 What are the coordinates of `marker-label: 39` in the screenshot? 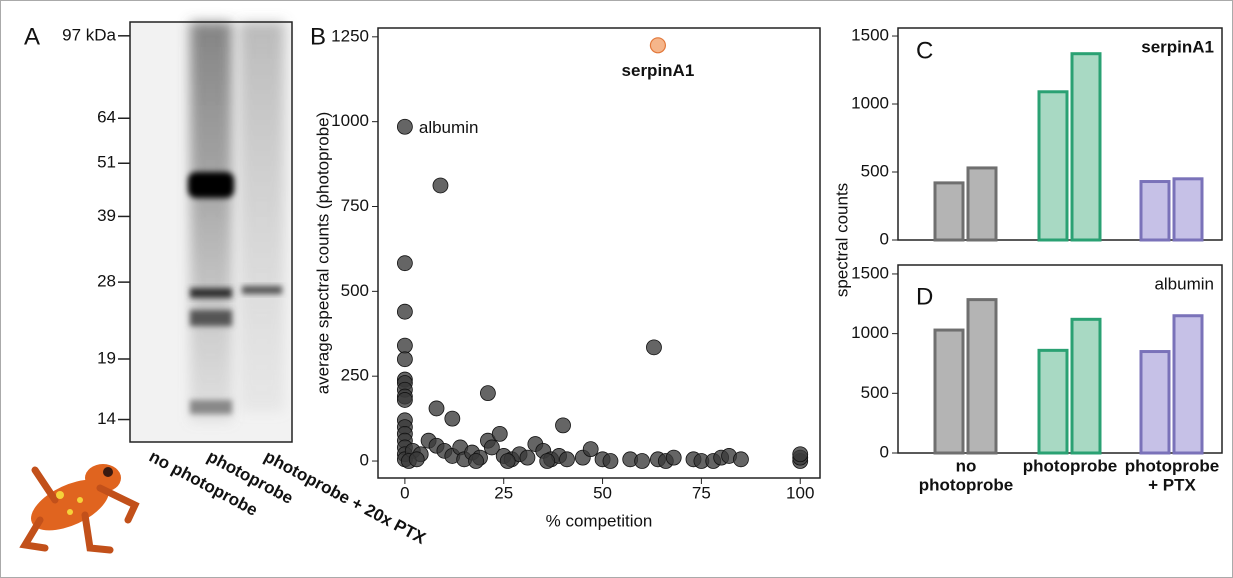 It's located at (106, 215).